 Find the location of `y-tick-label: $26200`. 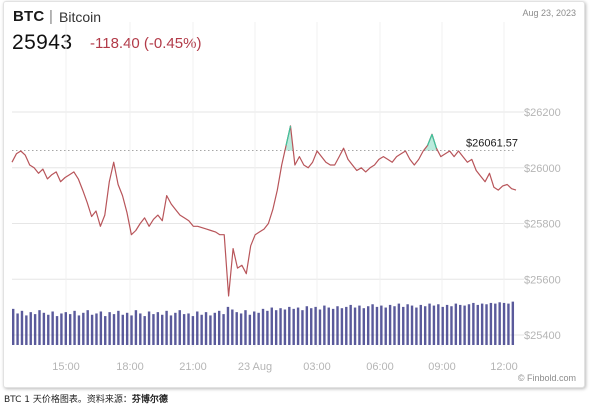

y-tick-label: $26200 is located at coordinates (542, 113).